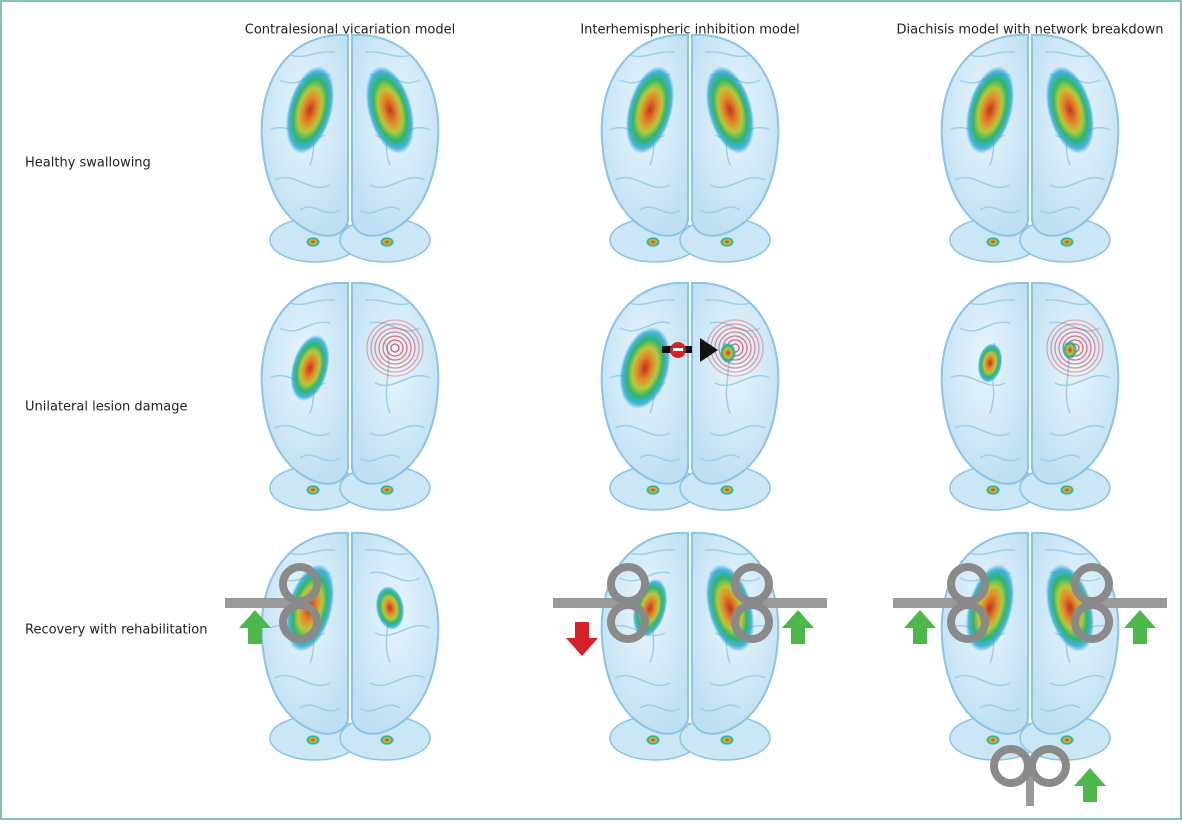 The width and height of the screenshot is (1182, 824). What do you see at coordinates (709, 350) in the screenshot?
I see `inhibition-arrow` at bounding box center [709, 350].